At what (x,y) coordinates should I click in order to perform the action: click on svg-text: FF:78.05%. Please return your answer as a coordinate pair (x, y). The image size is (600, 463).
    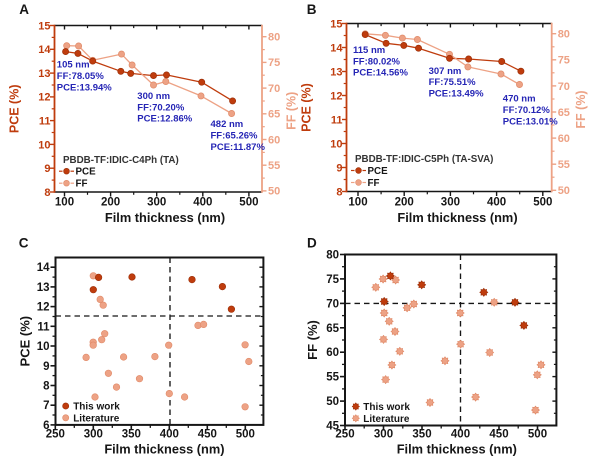
    Looking at the image, I should click on (81, 76).